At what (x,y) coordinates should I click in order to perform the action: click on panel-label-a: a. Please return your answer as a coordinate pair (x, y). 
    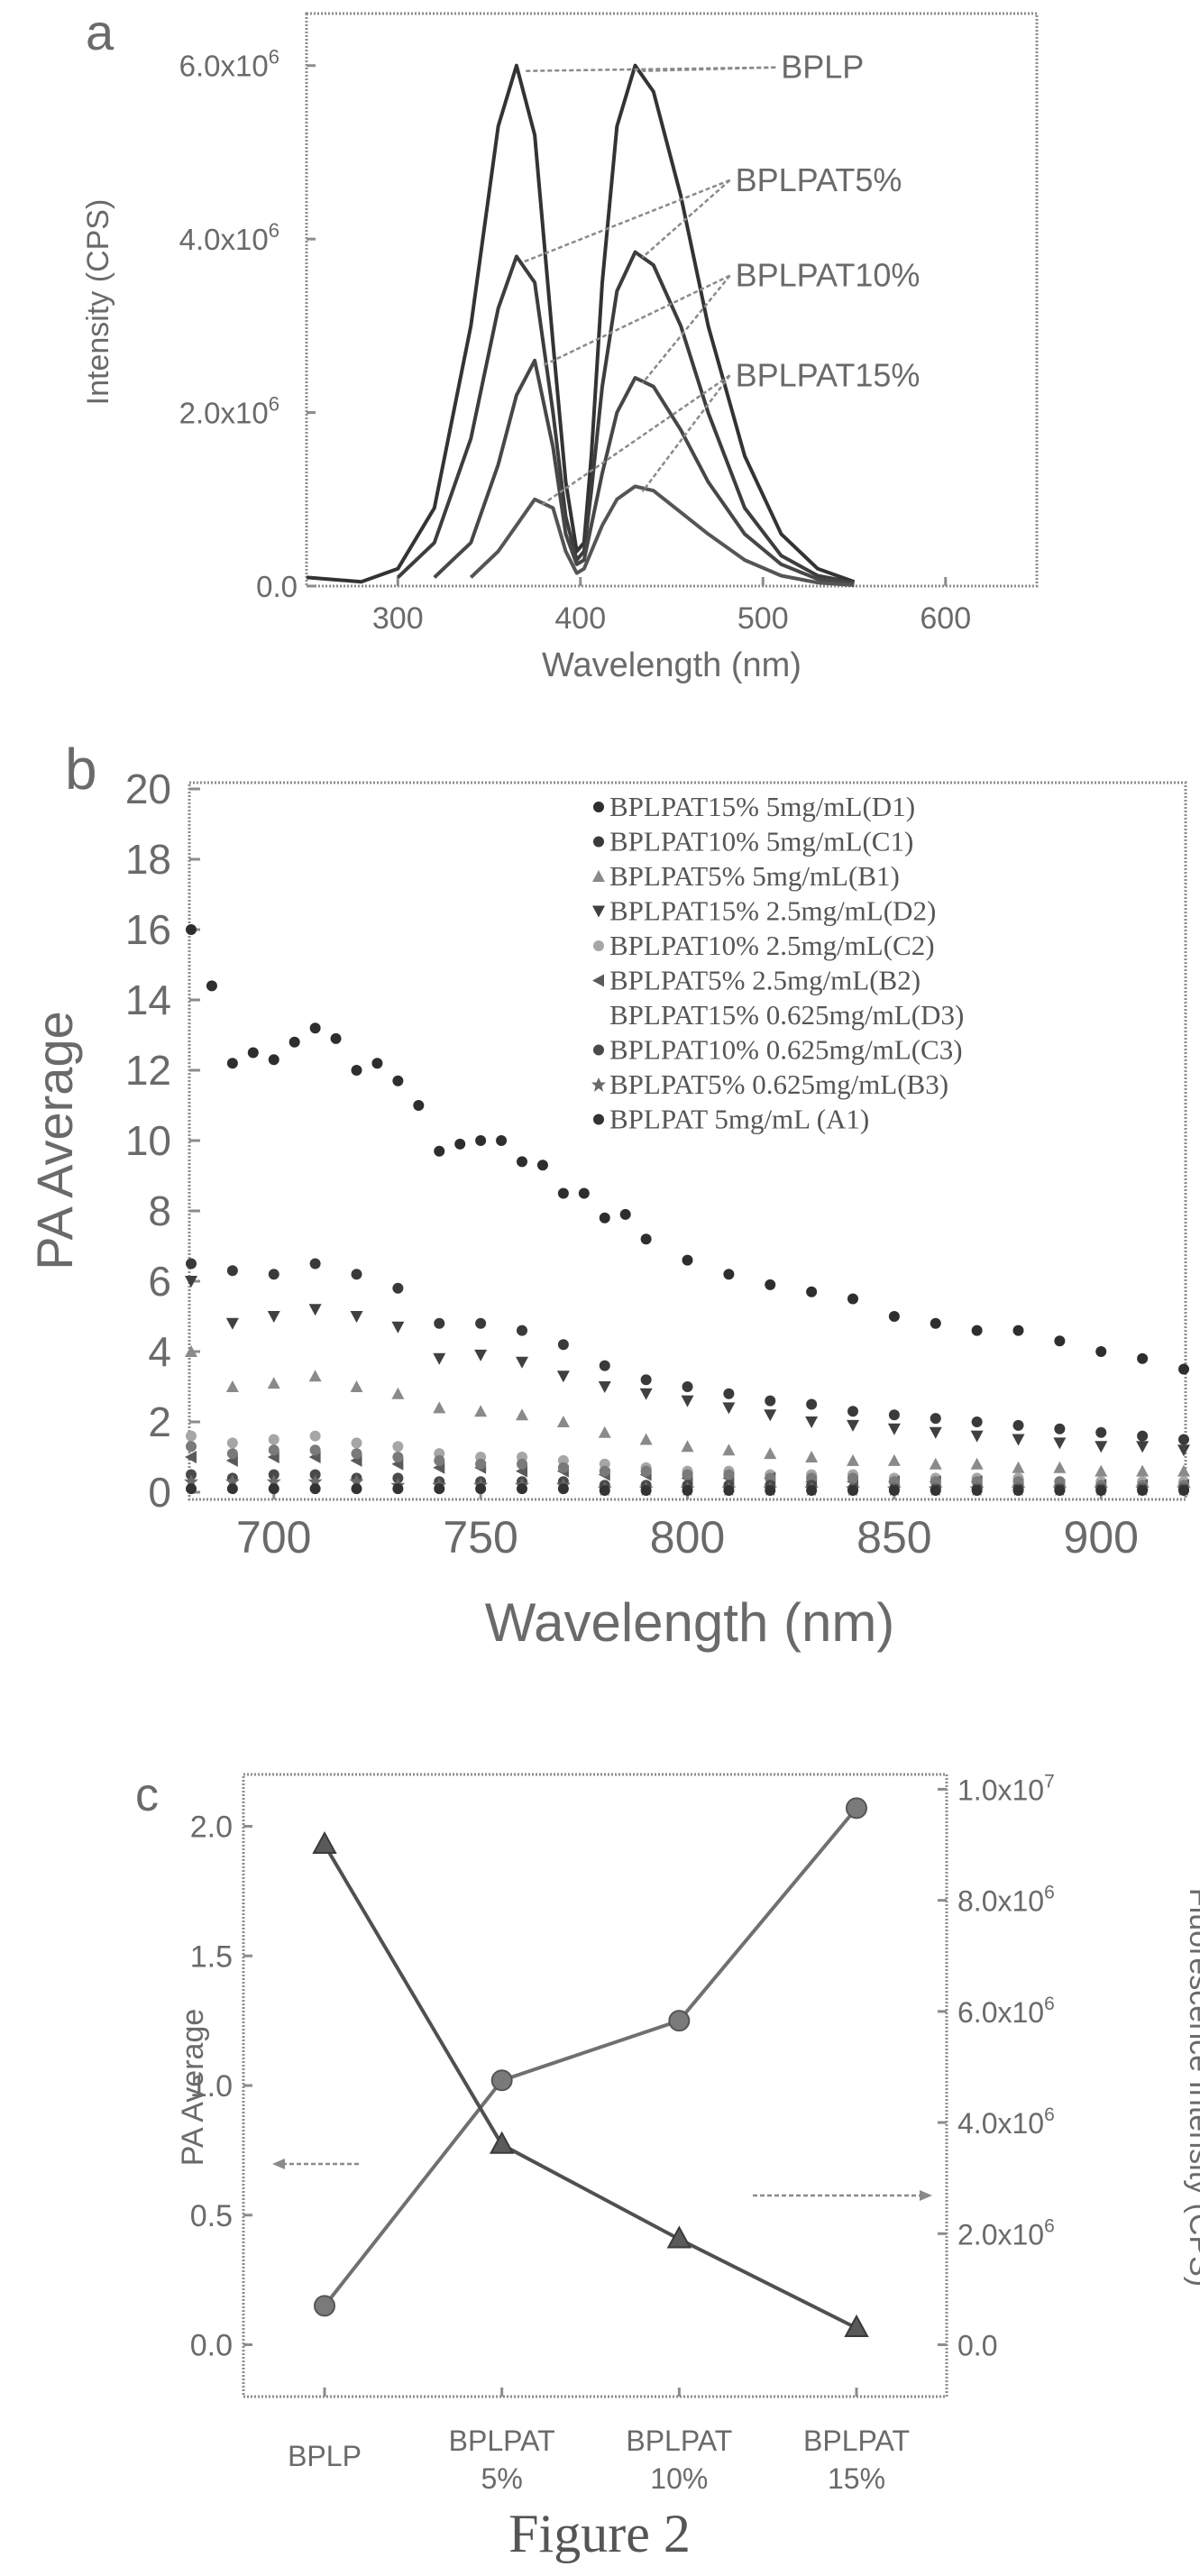
    Looking at the image, I should click on (100, 32).